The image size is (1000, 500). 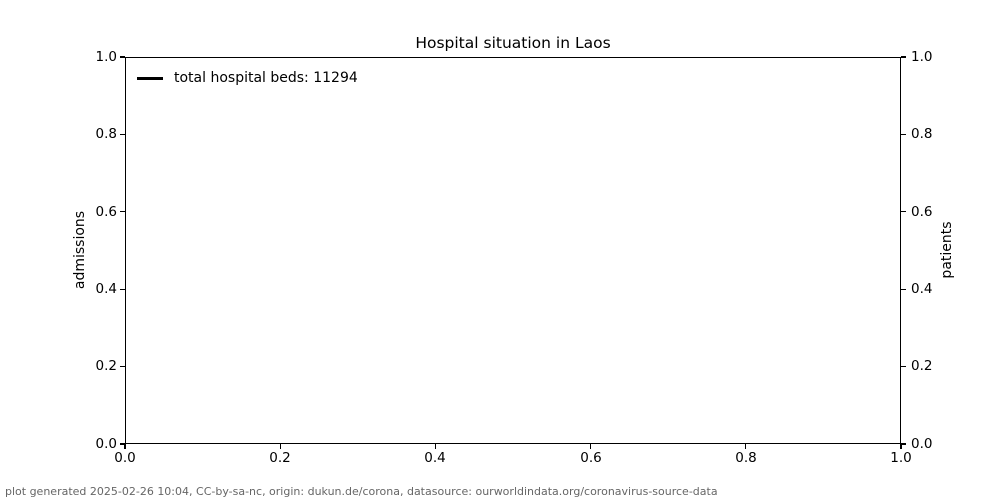 I want to click on y-tick-label-left: 0.4, so click(x=106, y=289).